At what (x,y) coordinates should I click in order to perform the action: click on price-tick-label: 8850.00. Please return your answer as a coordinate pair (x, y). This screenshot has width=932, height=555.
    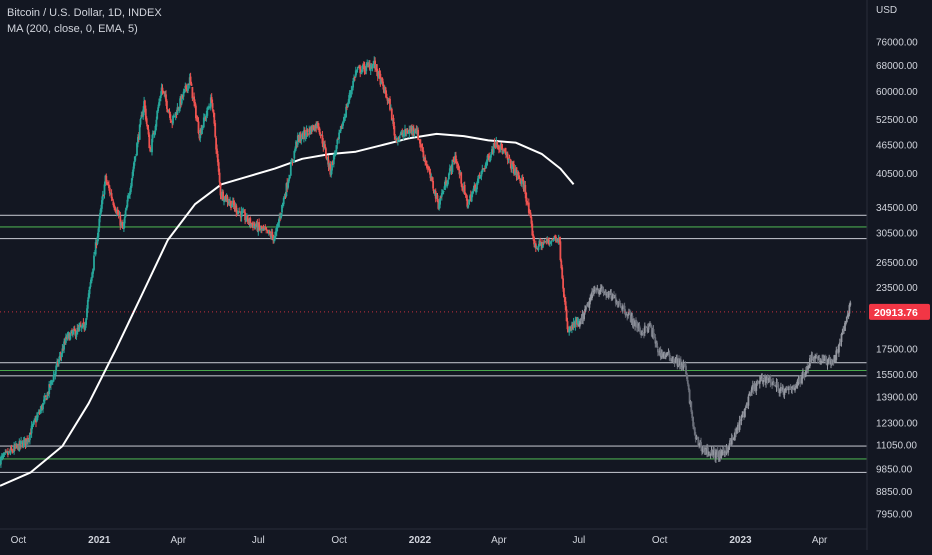
    Looking at the image, I should click on (894, 492).